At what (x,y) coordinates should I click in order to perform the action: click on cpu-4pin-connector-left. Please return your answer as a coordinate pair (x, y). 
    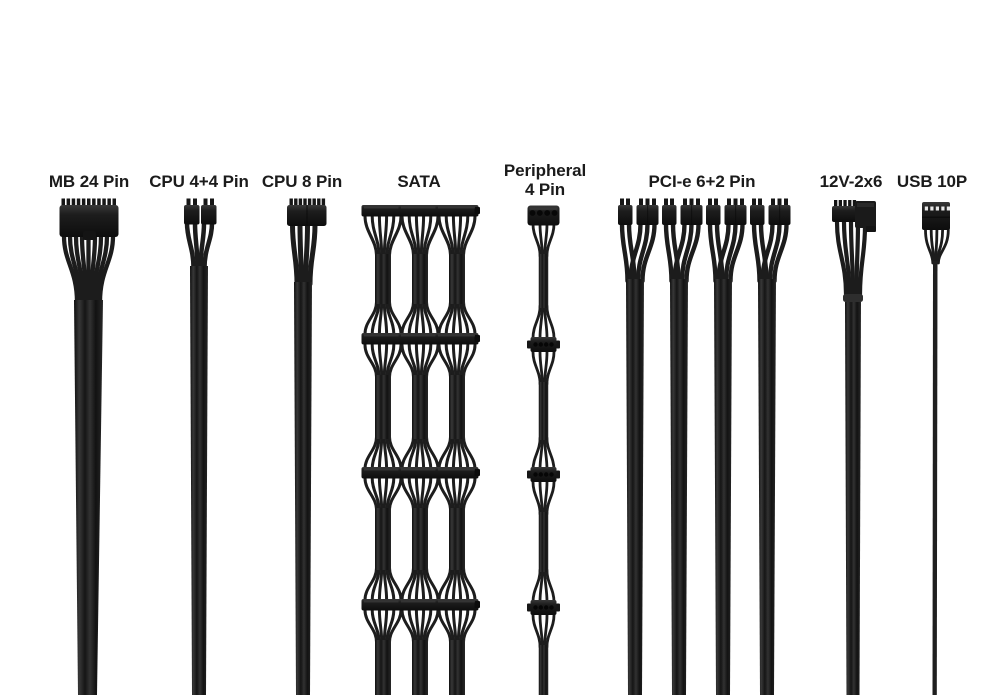
    Looking at the image, I should click on (192, 211).